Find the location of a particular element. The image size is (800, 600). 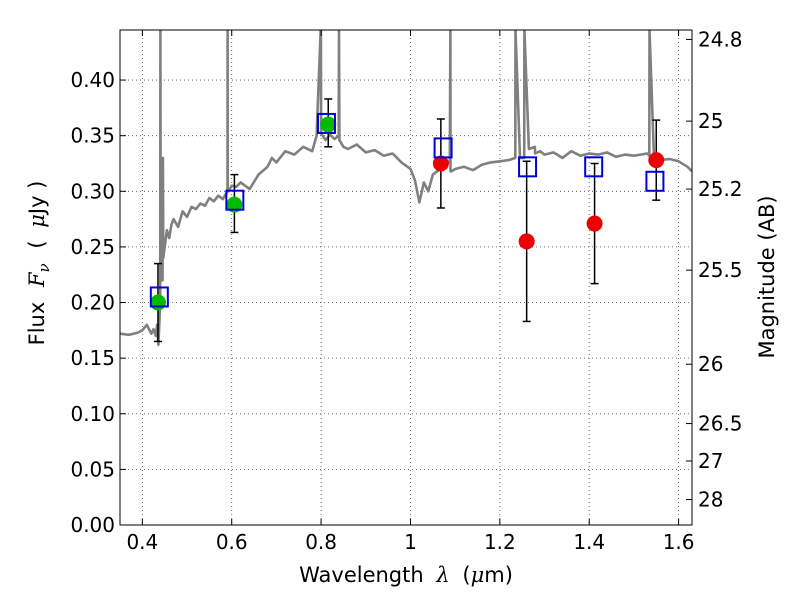

x-axis-label: Wavelength λ (μm) is located at coordinates (406, 575).